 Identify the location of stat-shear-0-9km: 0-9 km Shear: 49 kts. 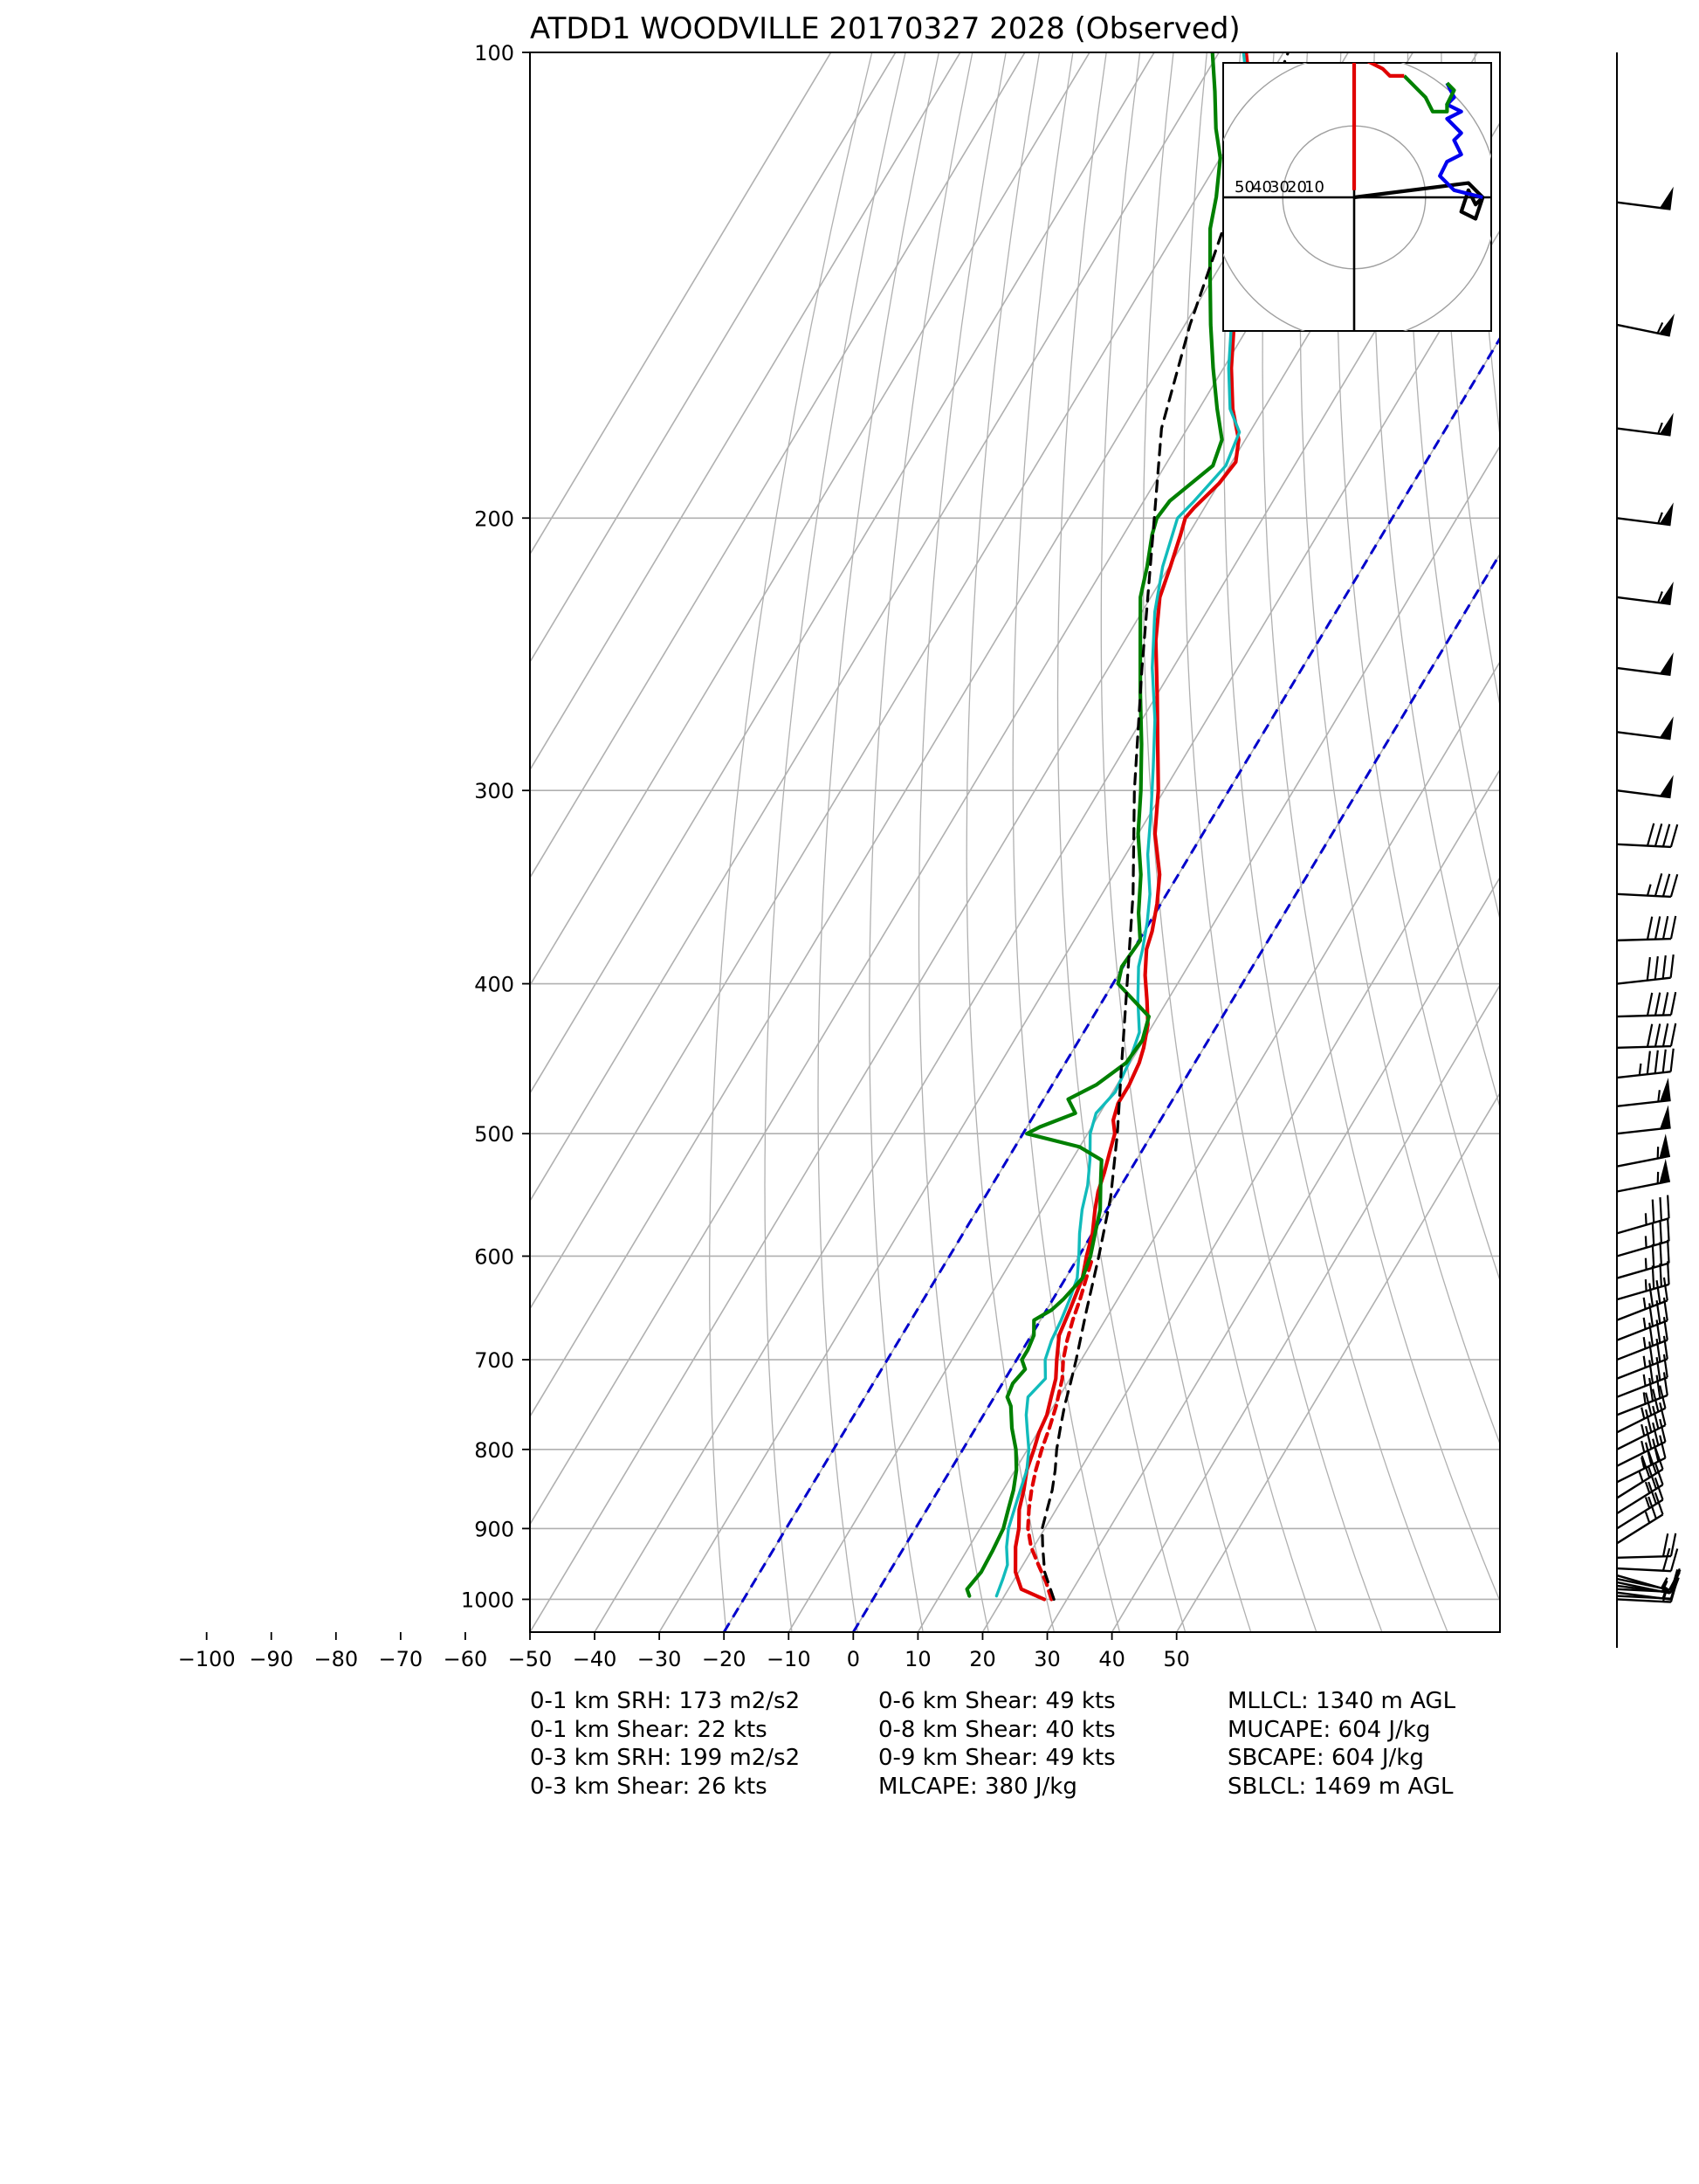
(997, 1758).